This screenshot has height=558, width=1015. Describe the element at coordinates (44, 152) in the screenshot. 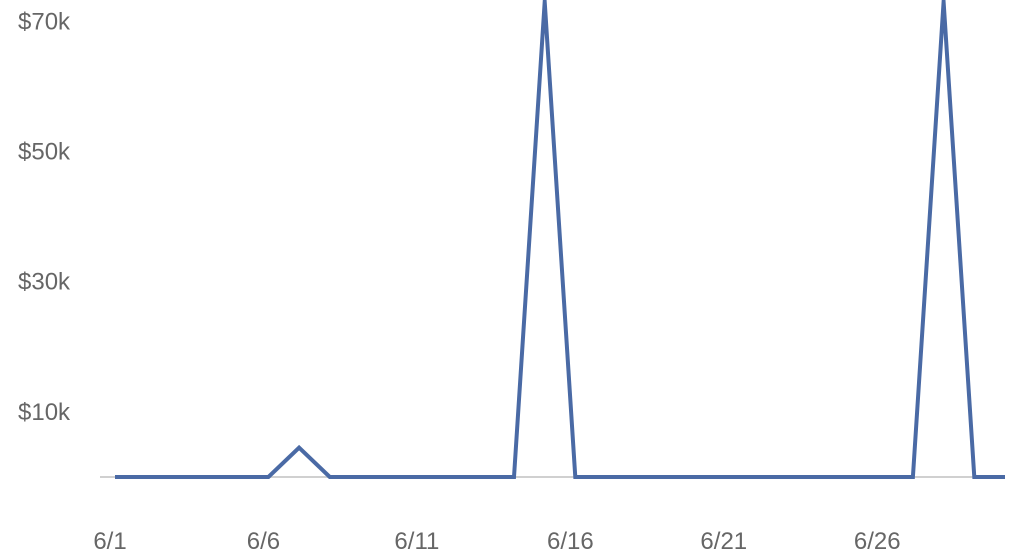

I see `y-tick-label: $50k` at that location.